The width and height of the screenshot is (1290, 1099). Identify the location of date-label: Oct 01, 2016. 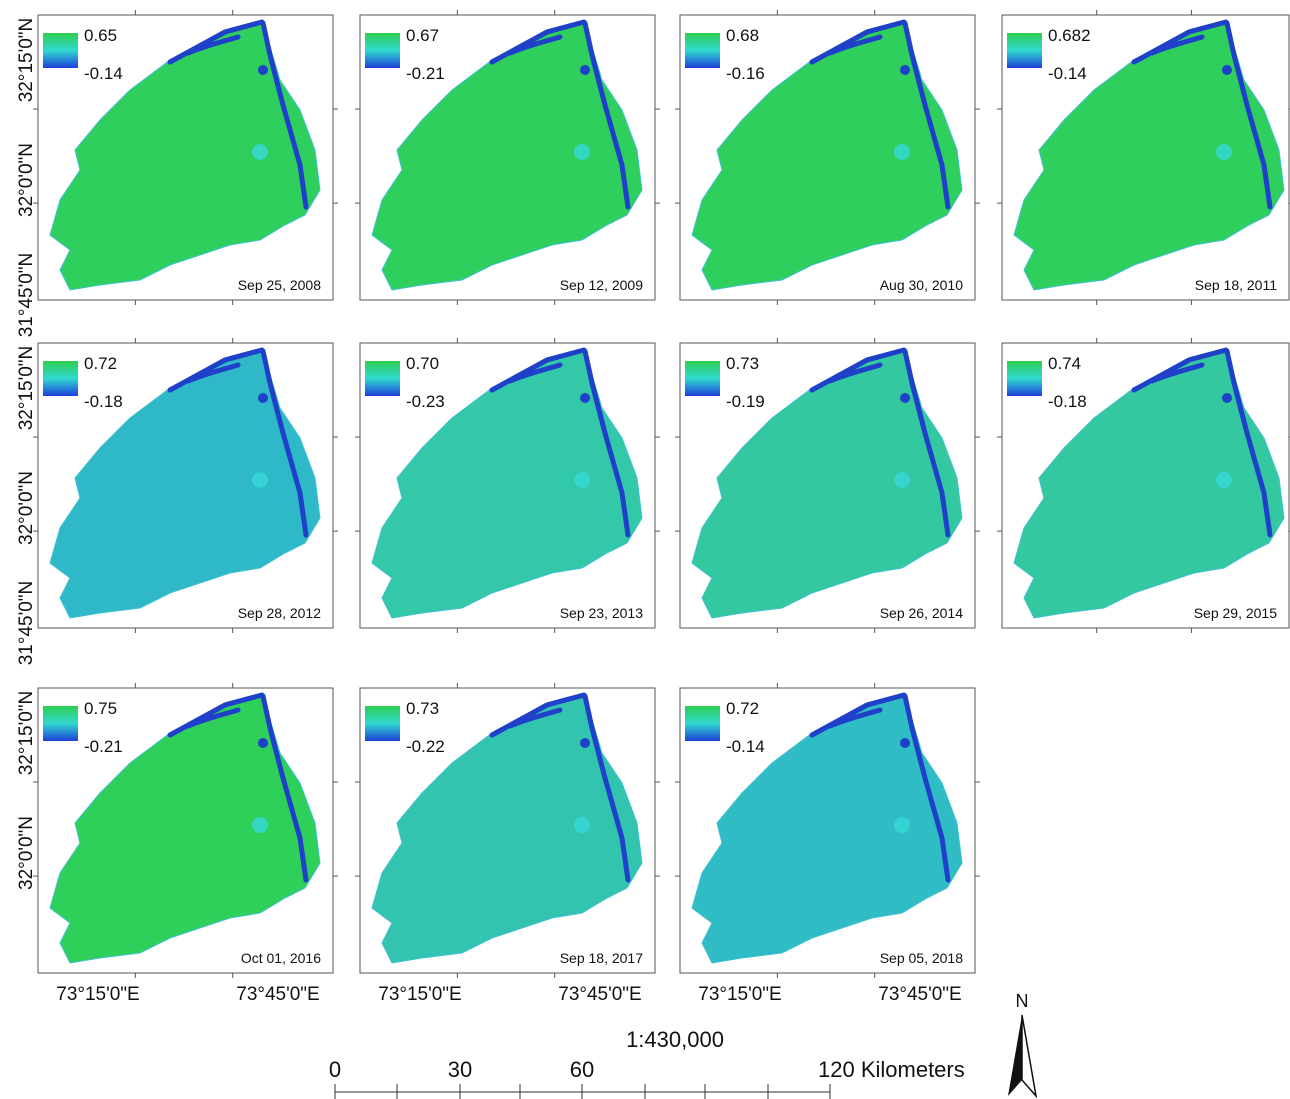
(281, 958).